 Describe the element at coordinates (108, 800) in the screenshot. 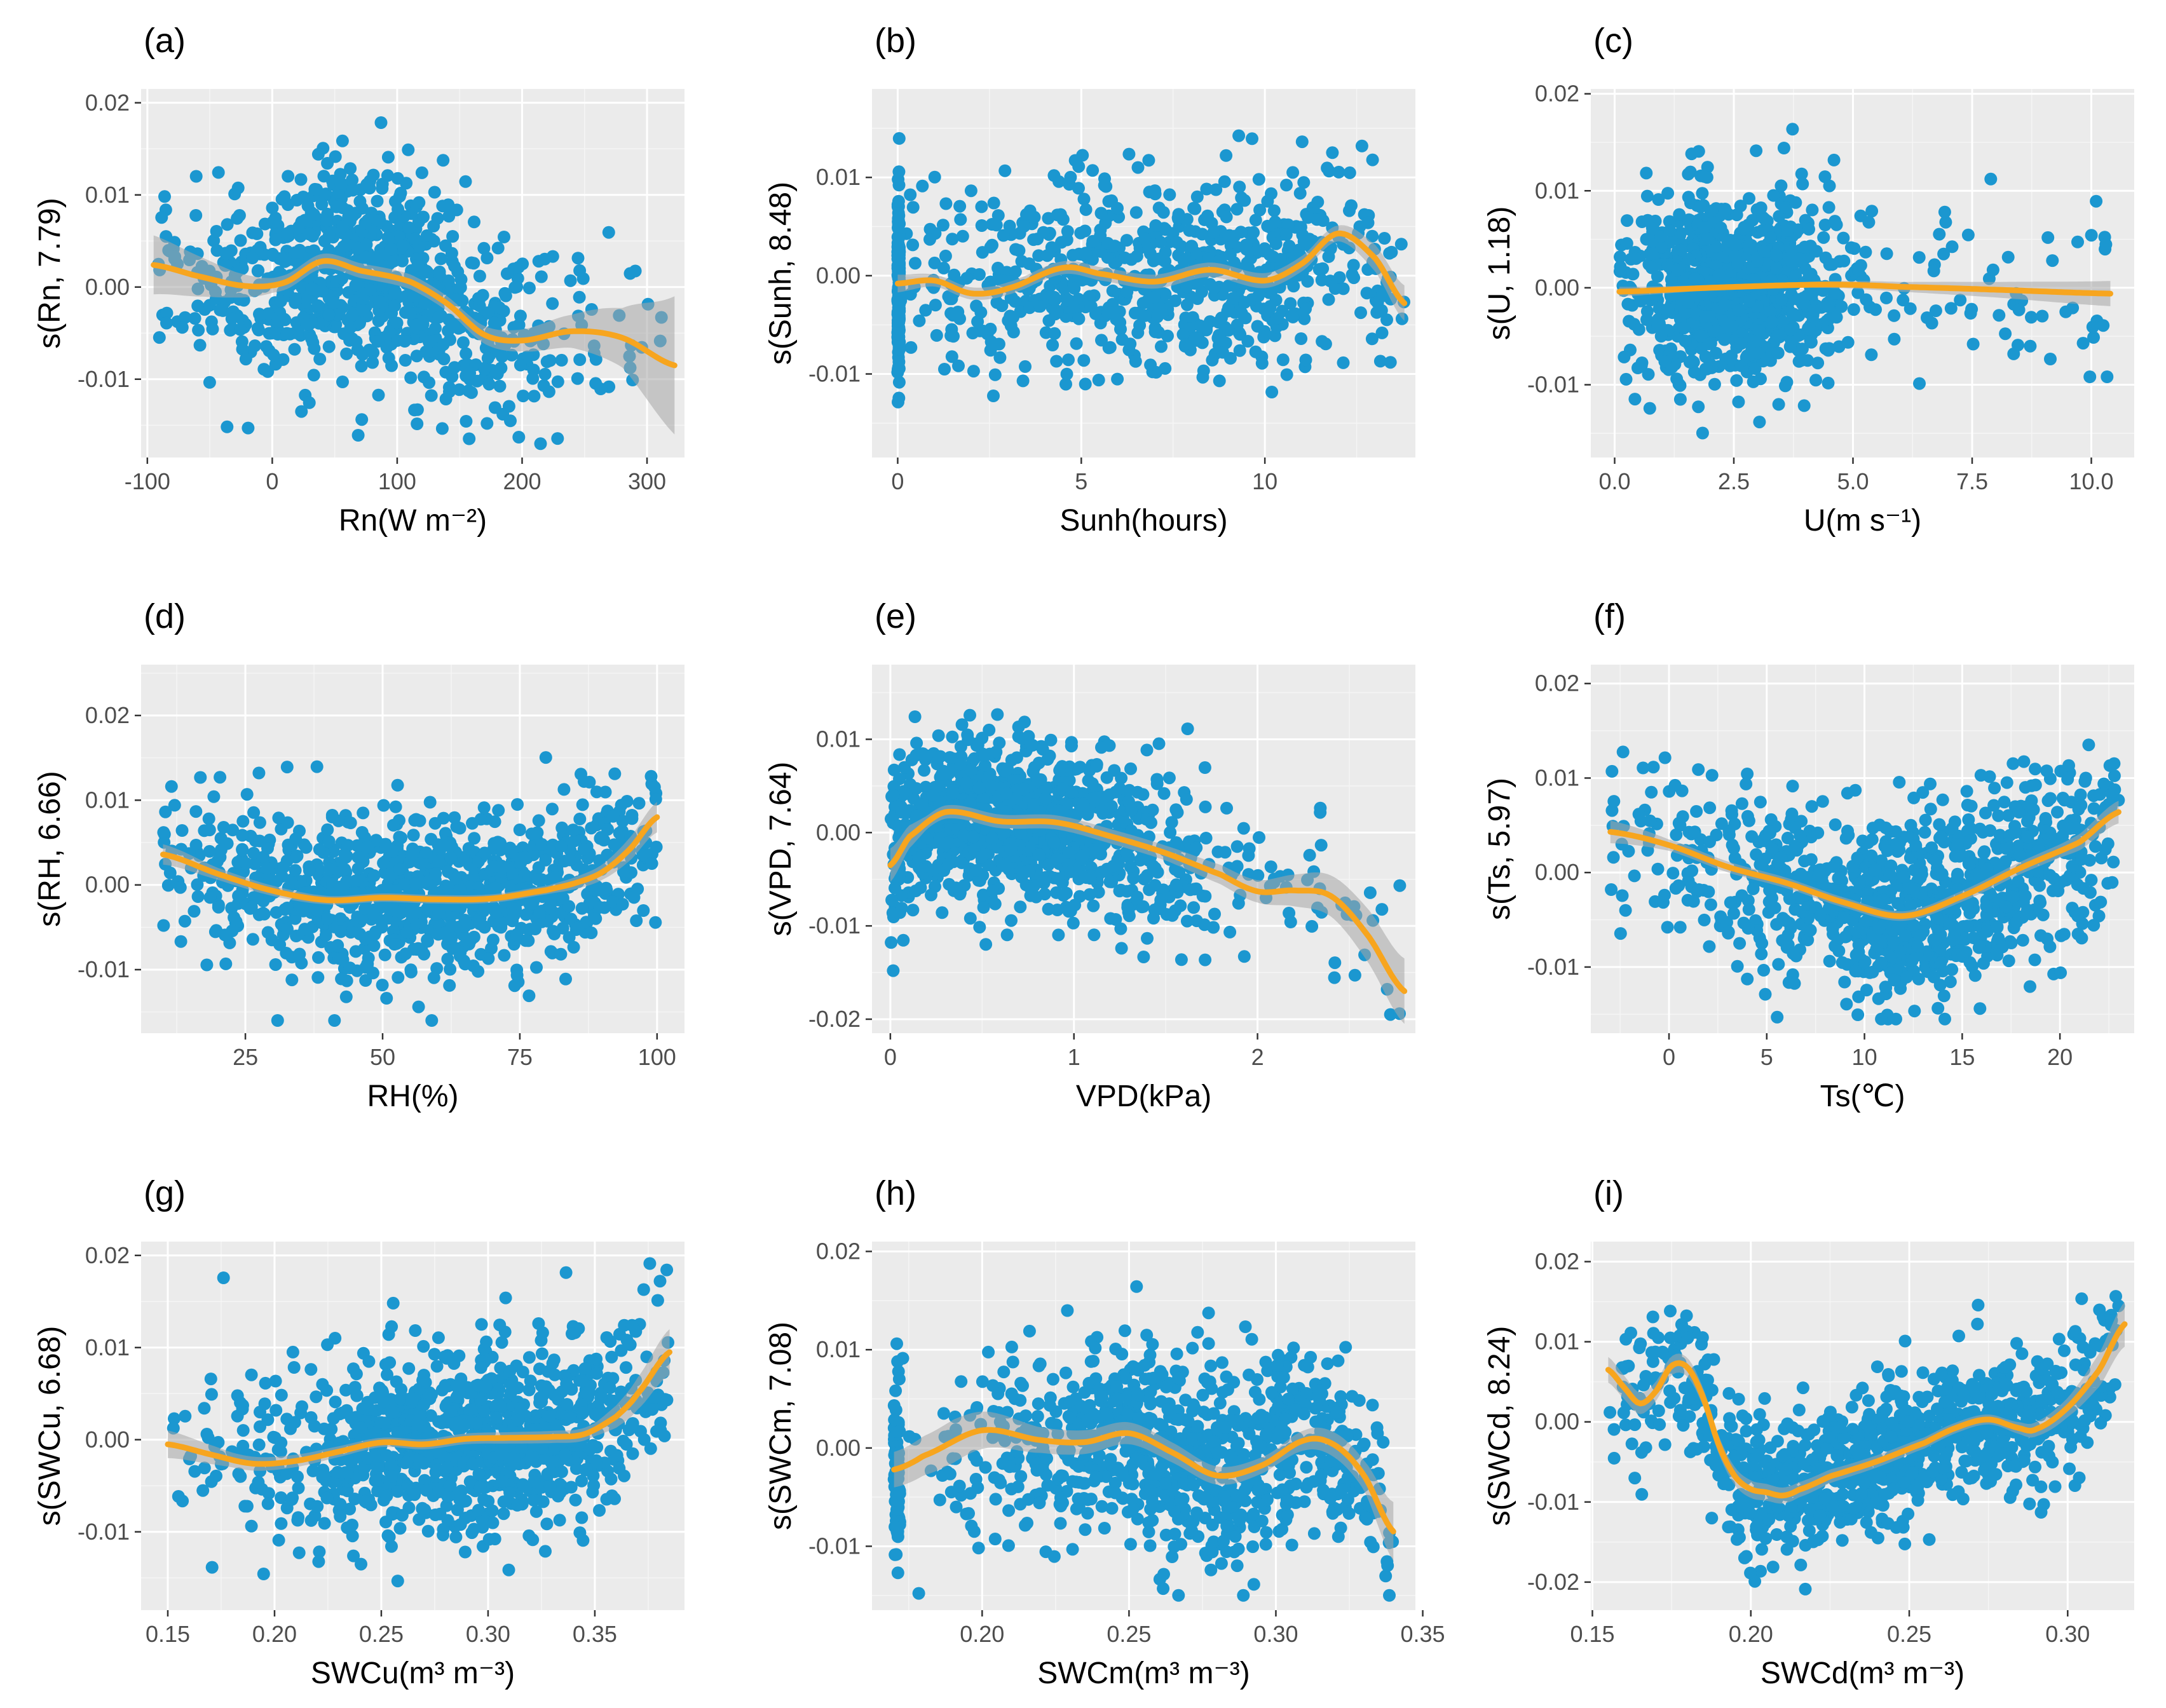

I see `y-tick-label: 0.01` at that location.